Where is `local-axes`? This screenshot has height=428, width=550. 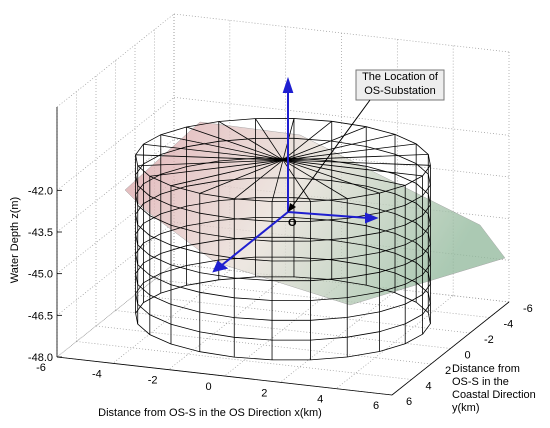
local-axes is located at coordinates (295, 174).